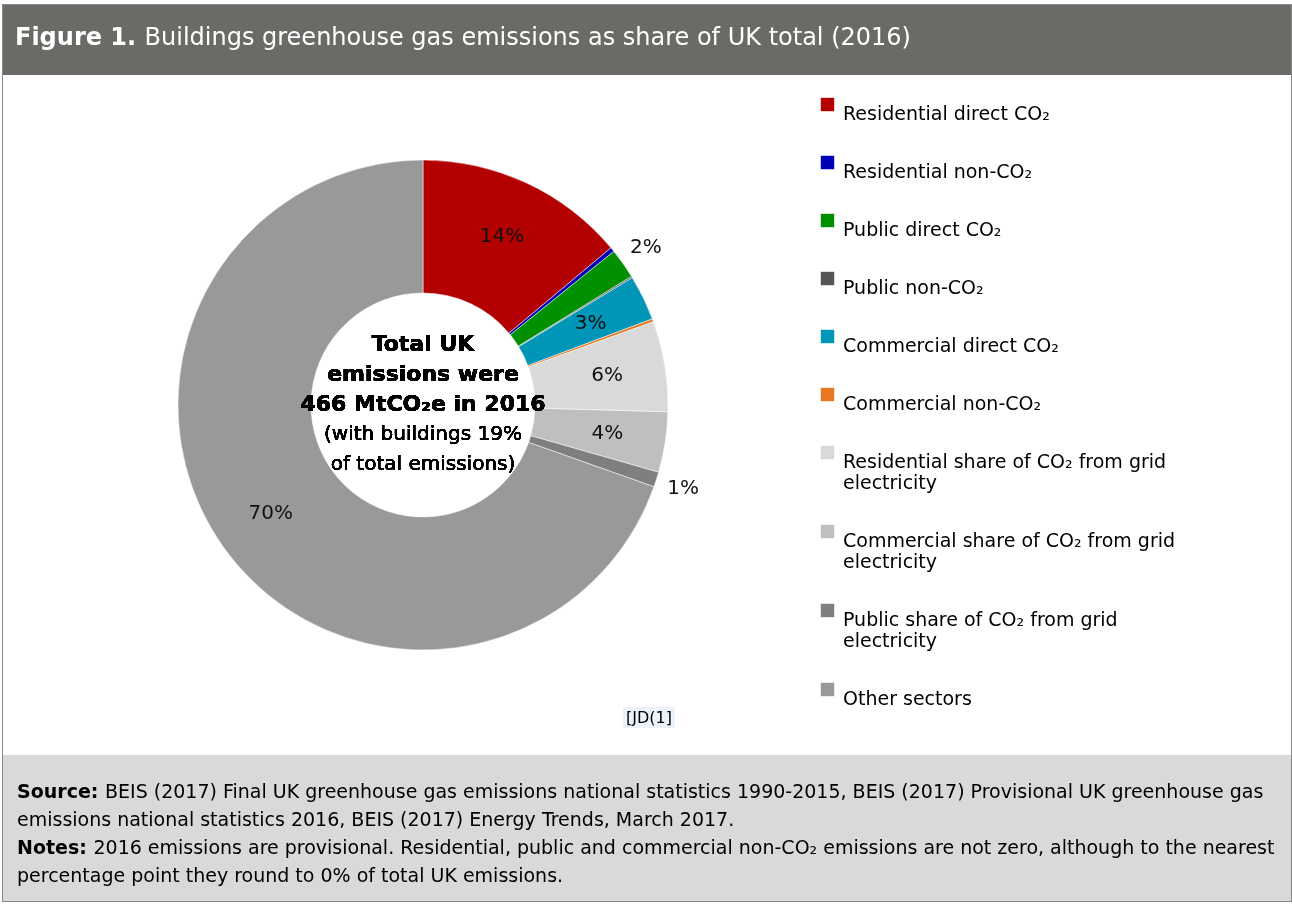 The width and height of the screenshot is (1292, 913). I want to click on text: Total UK emissions were 466 MtCO₂e in 2016, so click(423, 373).